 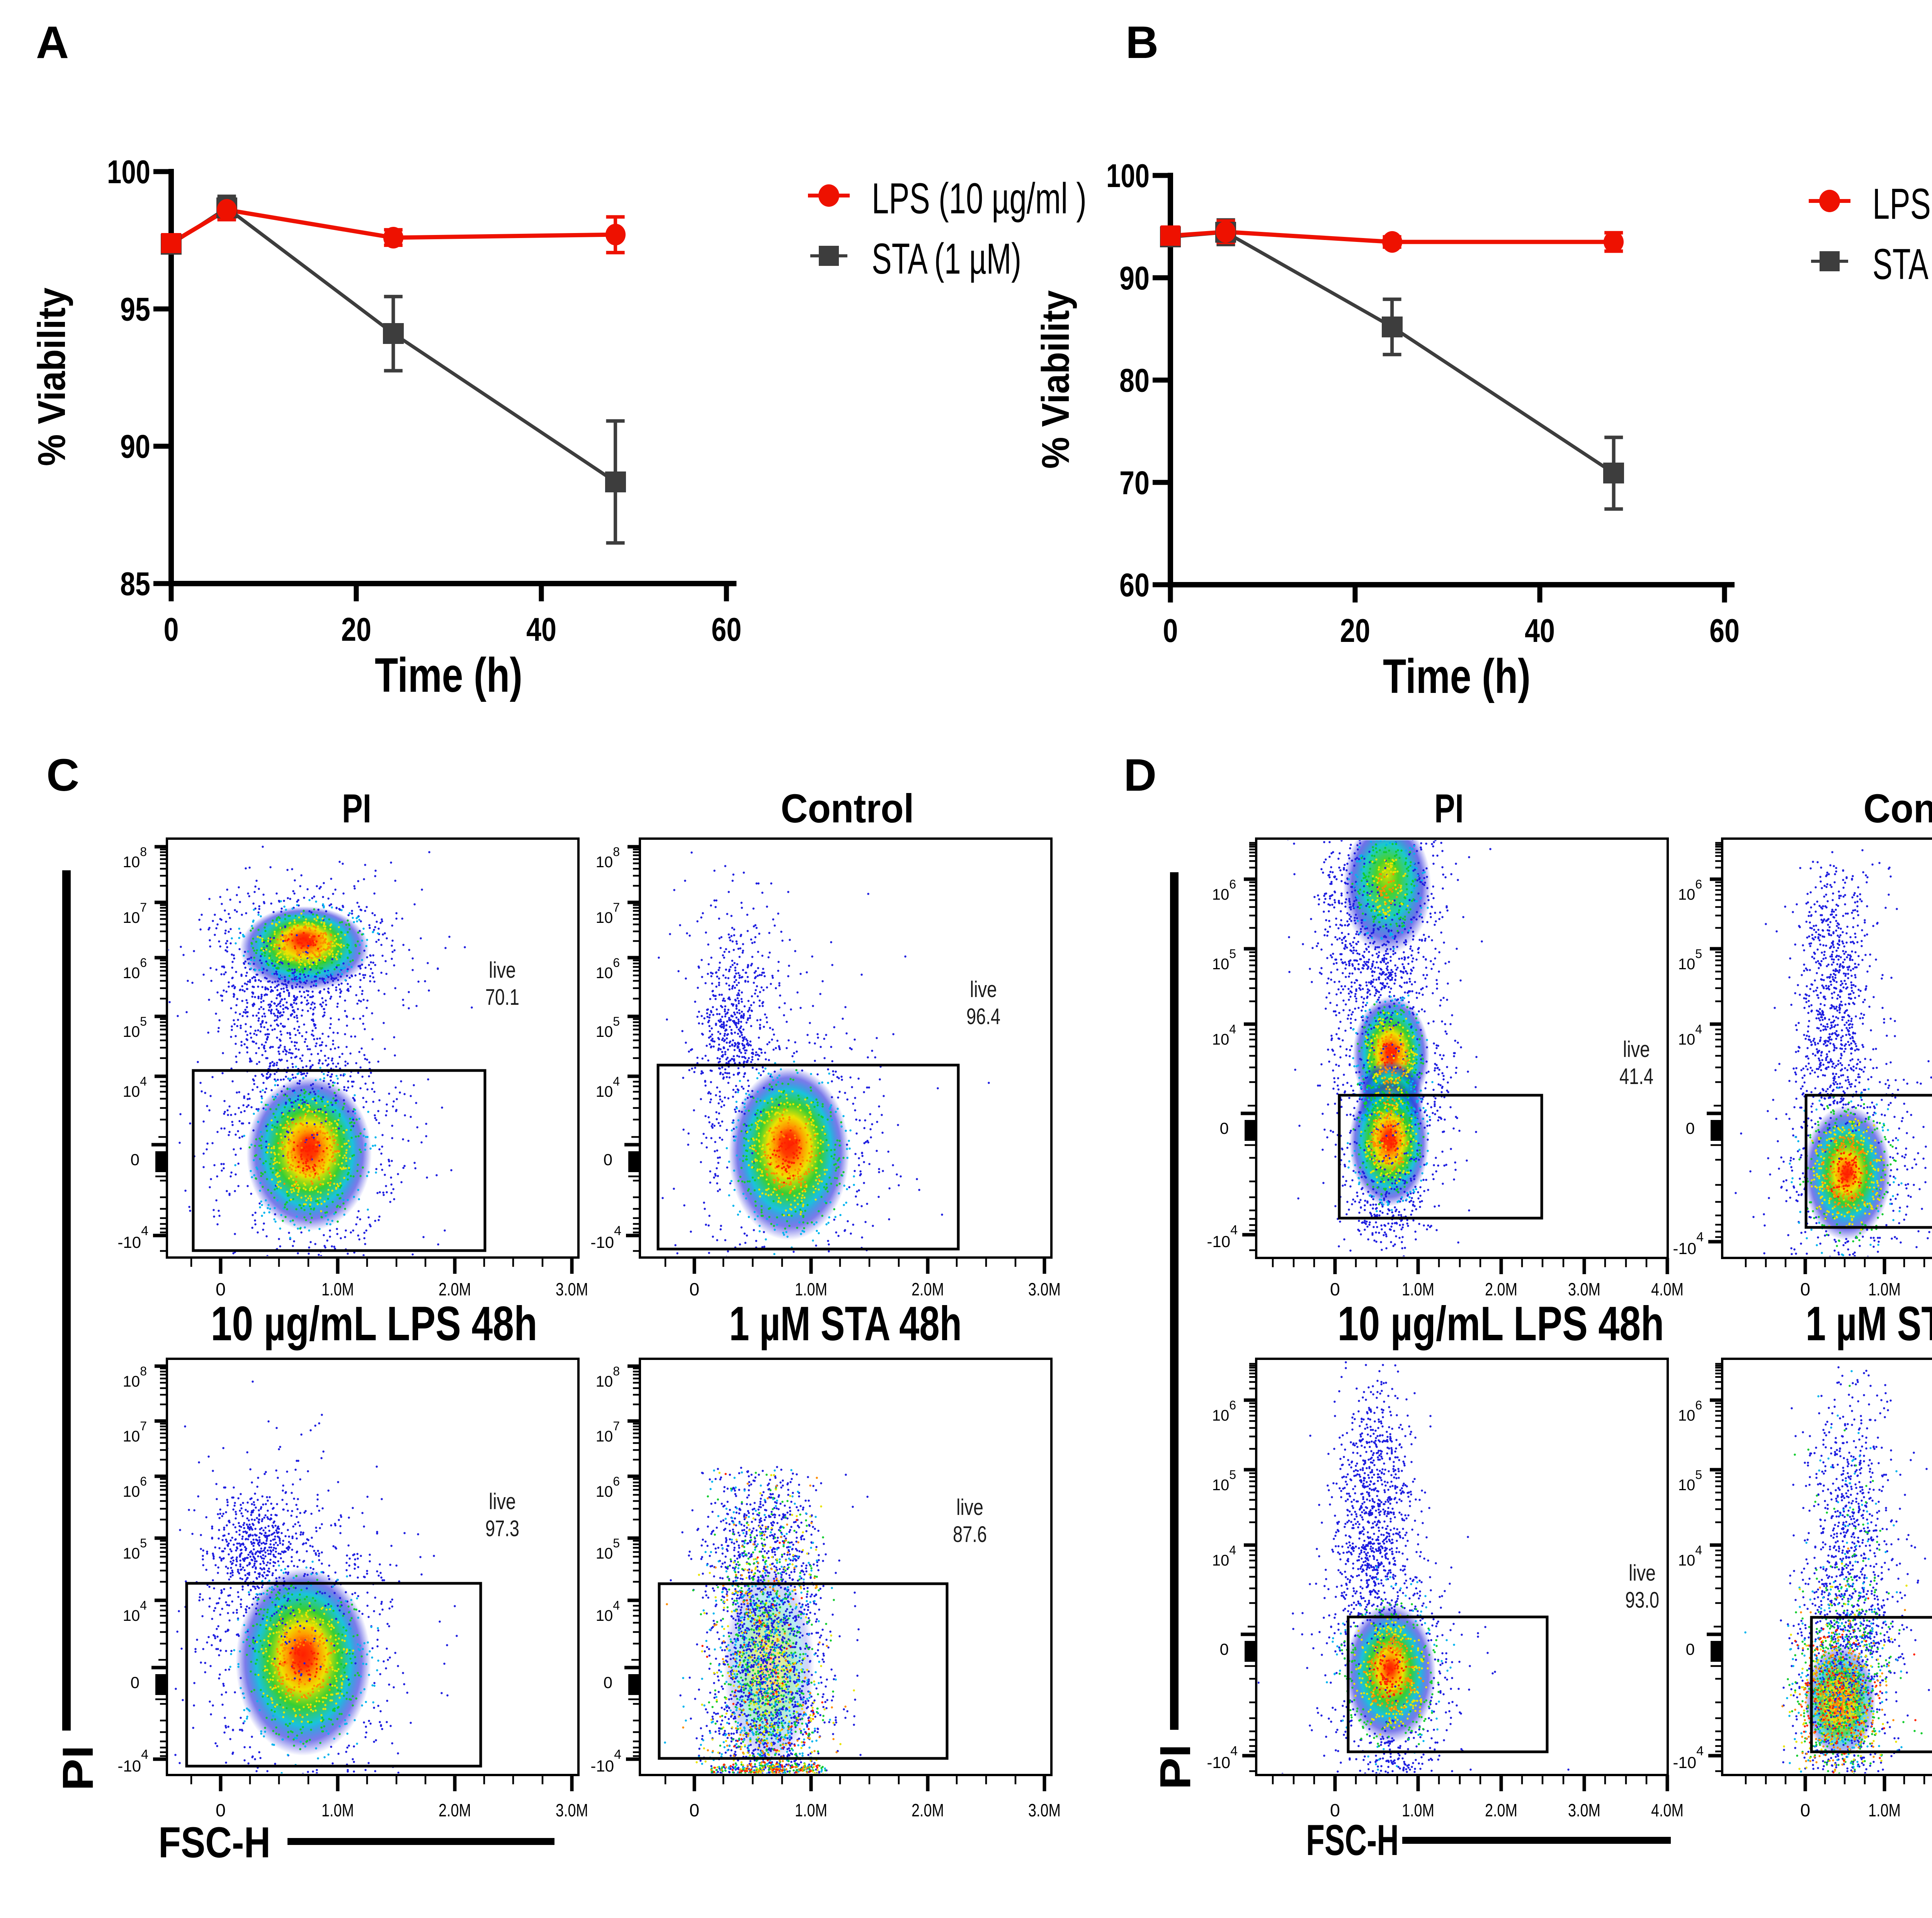 What do you see at coordinates (983, 1016) in the screenshot?
I see `svg-text: 96.4` at bounding box center [983, 1016].